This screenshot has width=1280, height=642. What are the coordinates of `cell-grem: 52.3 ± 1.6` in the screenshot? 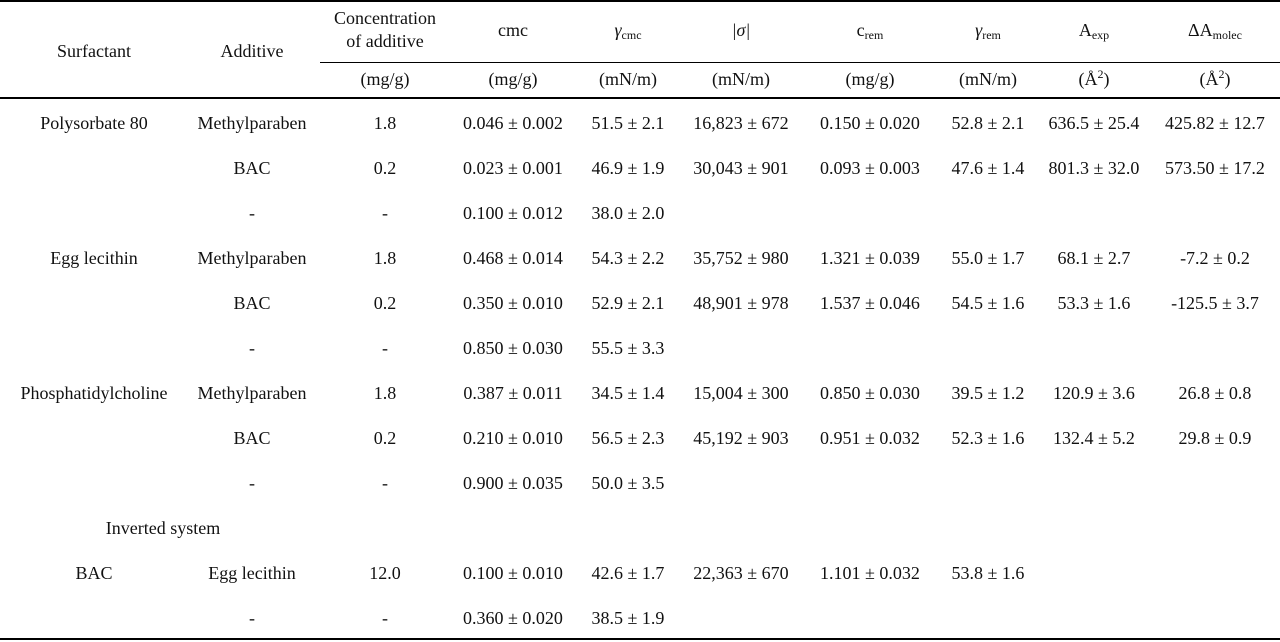 It's located at (988, 438).